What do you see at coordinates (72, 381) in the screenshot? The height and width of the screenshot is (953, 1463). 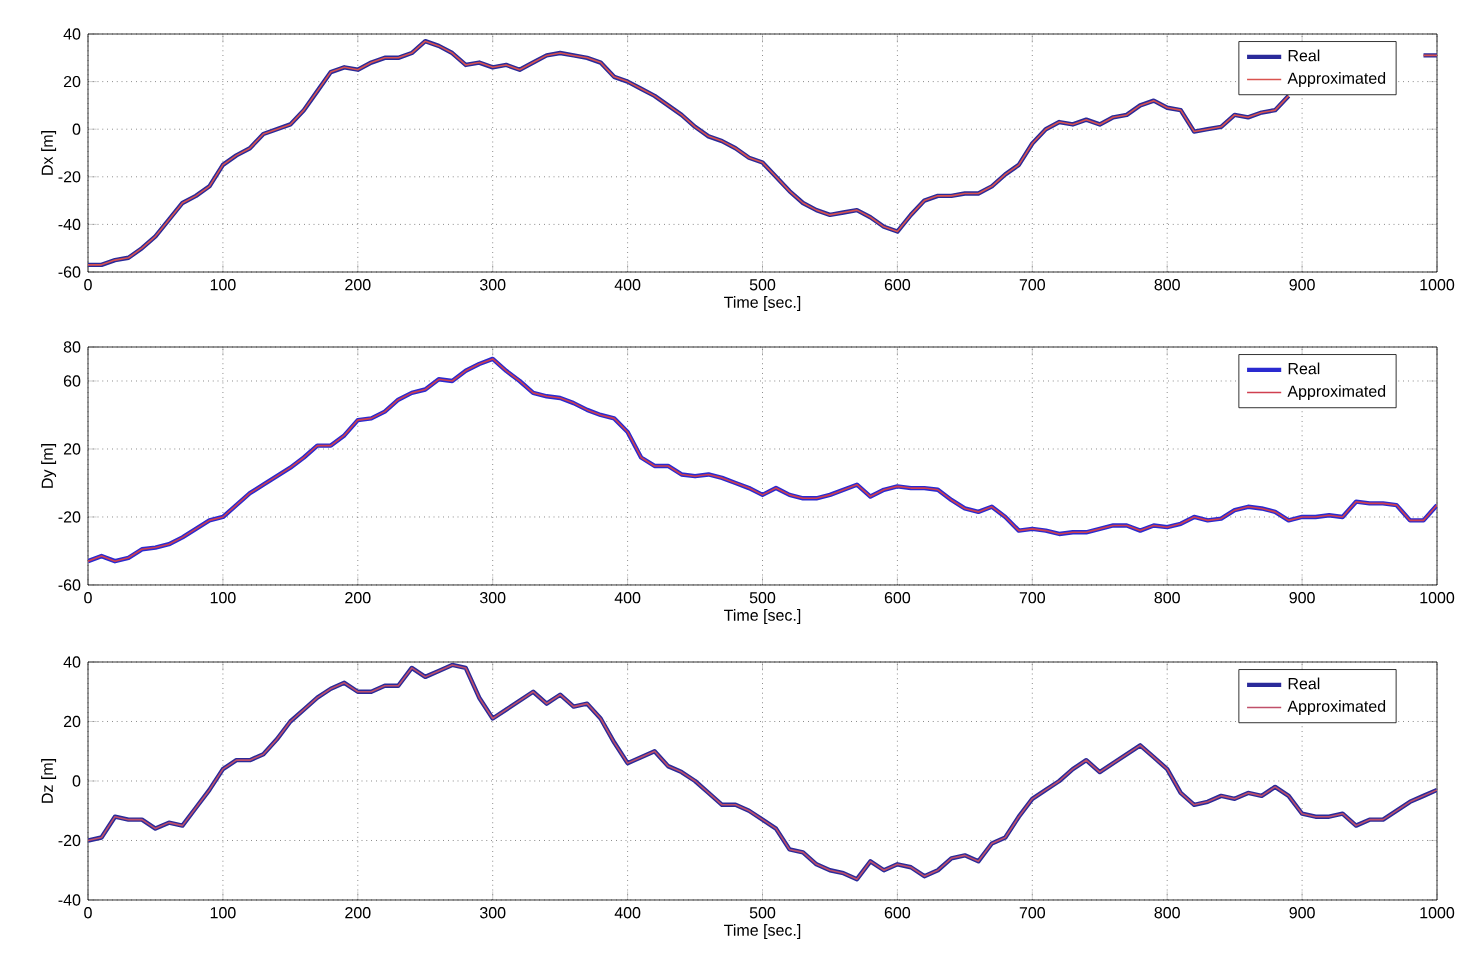 I see `y-tick-label: 60` at bounding box center [72, 381].